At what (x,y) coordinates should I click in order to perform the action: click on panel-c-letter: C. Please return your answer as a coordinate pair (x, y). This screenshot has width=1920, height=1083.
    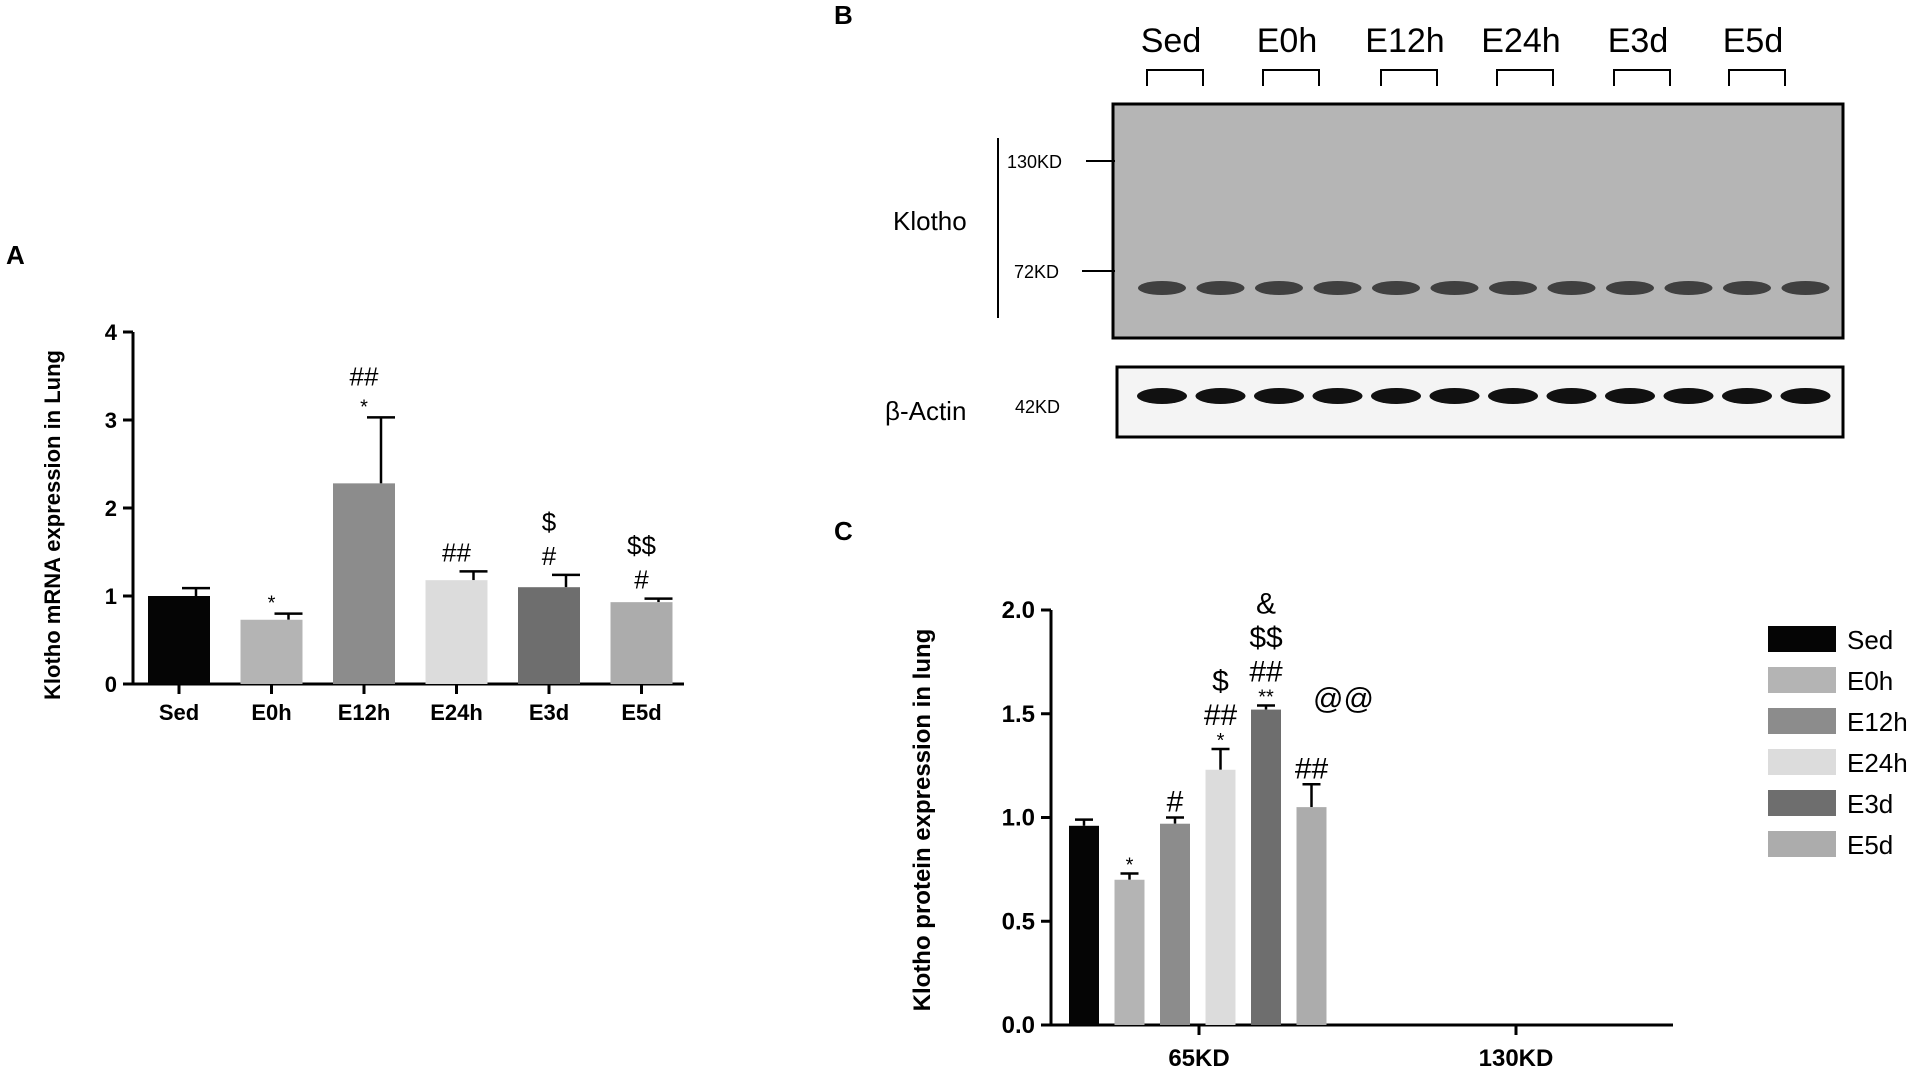
    Looking at the image, I should click on (843, 531).